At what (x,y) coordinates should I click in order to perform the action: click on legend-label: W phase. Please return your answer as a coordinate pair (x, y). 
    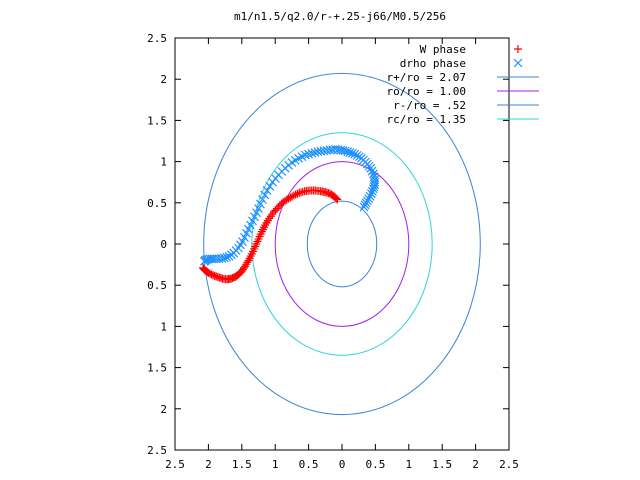
    Looking at the image, I should click on (443, 49).